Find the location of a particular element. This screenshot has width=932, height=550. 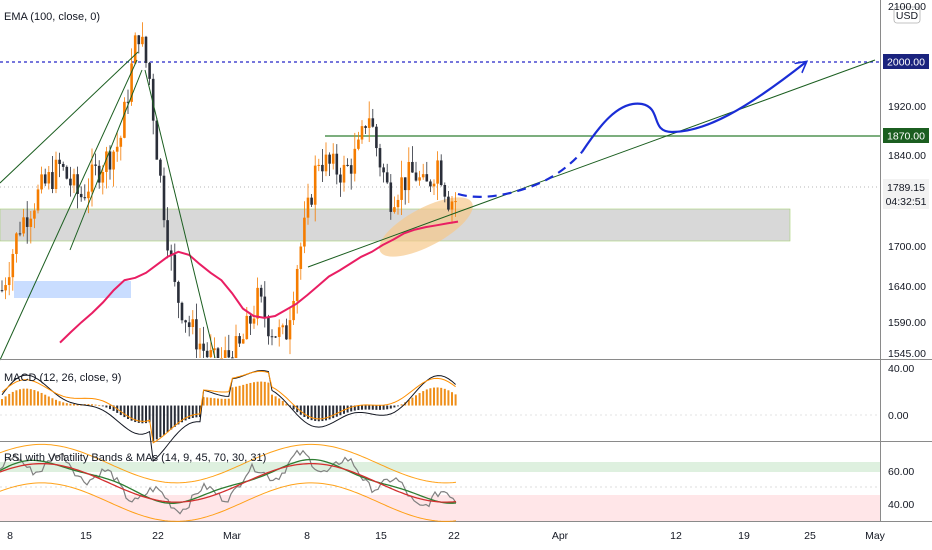

time-axis: 8 15 22 Mar 8 15 22 Apr 12 19 25 May is located at coordinates (446, 536).